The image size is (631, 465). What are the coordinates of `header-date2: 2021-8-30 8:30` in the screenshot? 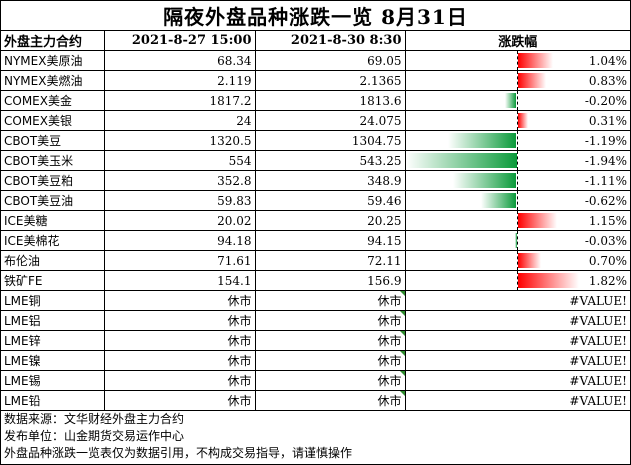 It's located at (330, 41).